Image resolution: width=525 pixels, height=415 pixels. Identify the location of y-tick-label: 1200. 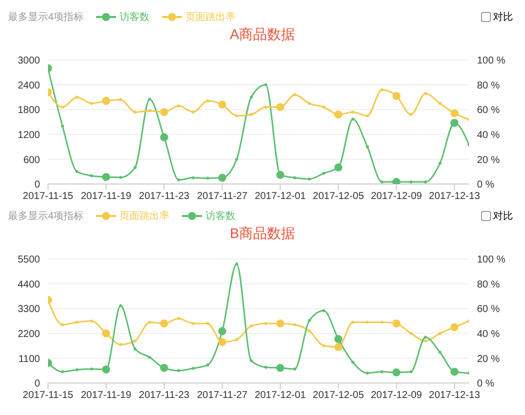
(29, 135).